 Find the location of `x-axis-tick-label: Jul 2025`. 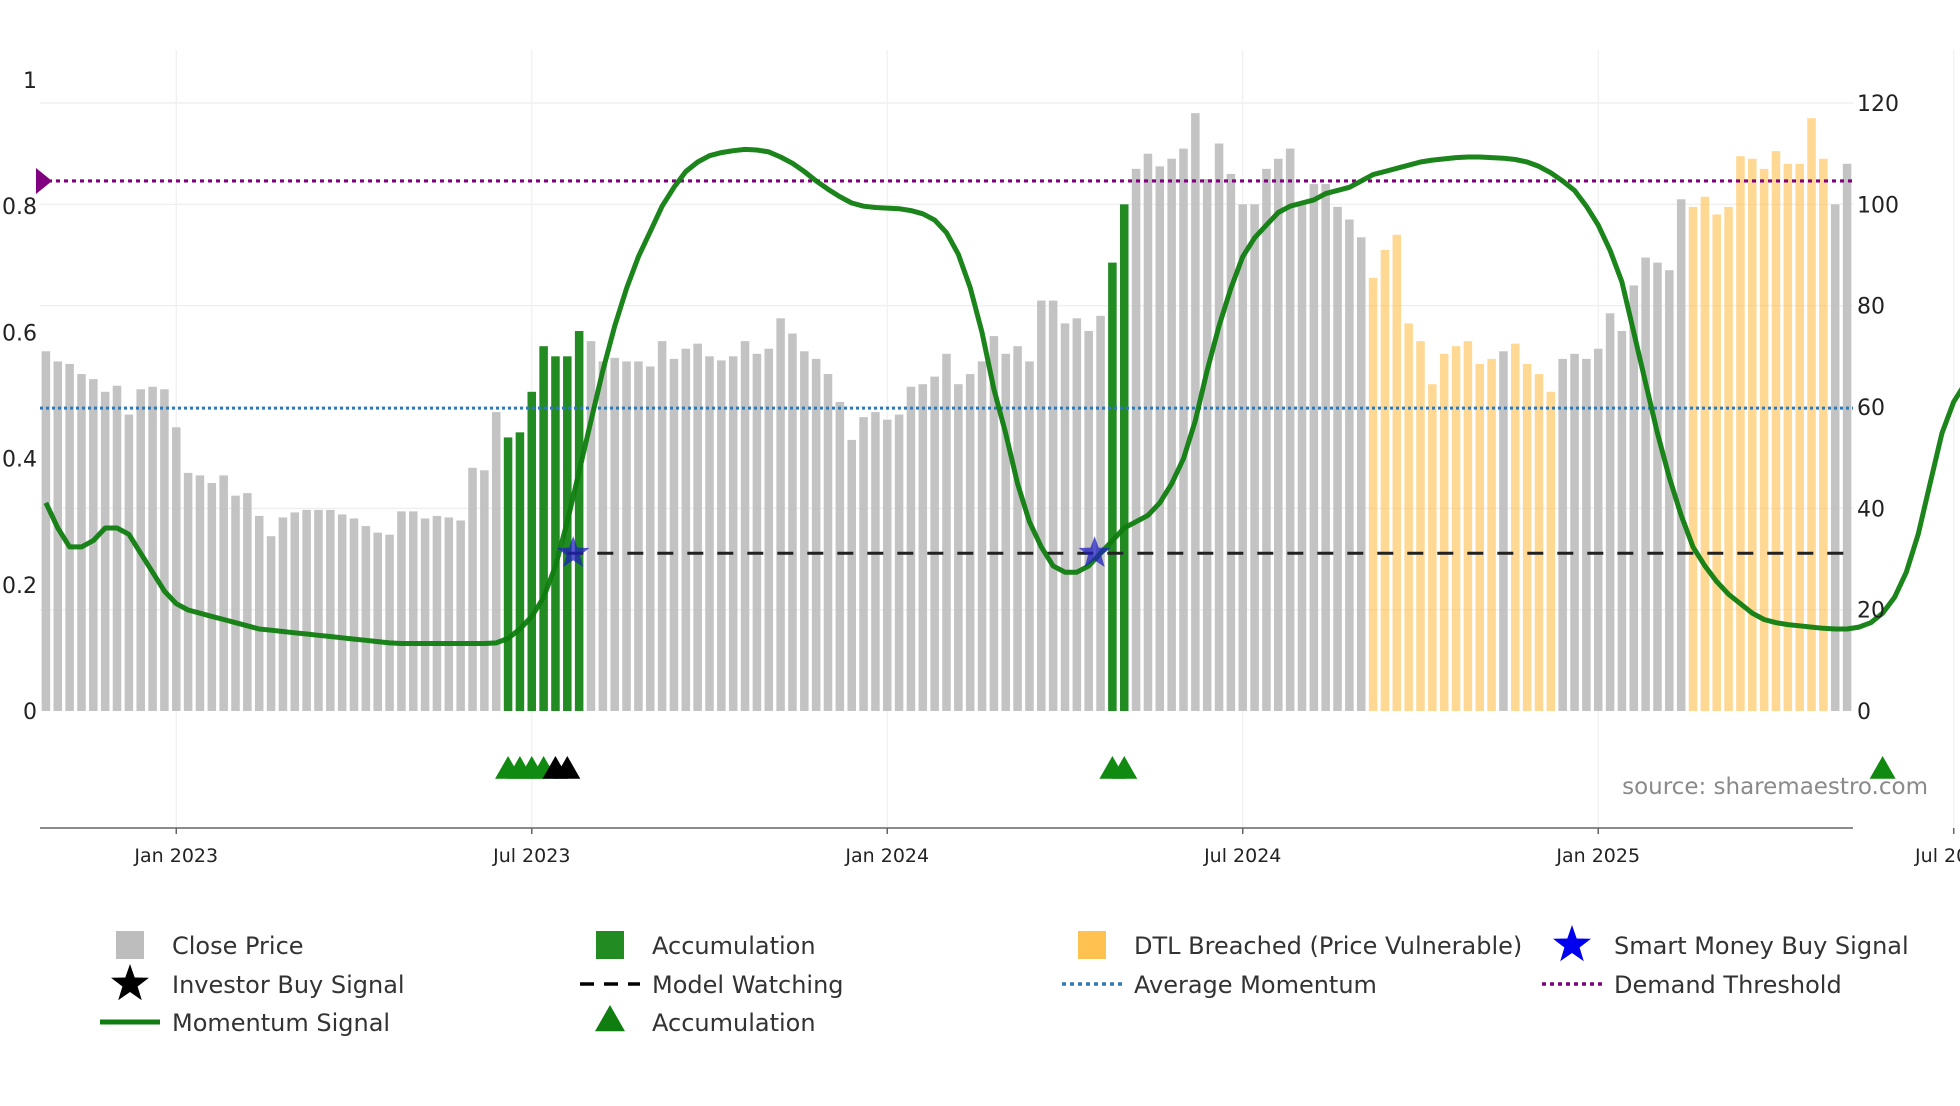

x-axis-tick-label: Jul 2025 is located at coordinates (1937, 856).